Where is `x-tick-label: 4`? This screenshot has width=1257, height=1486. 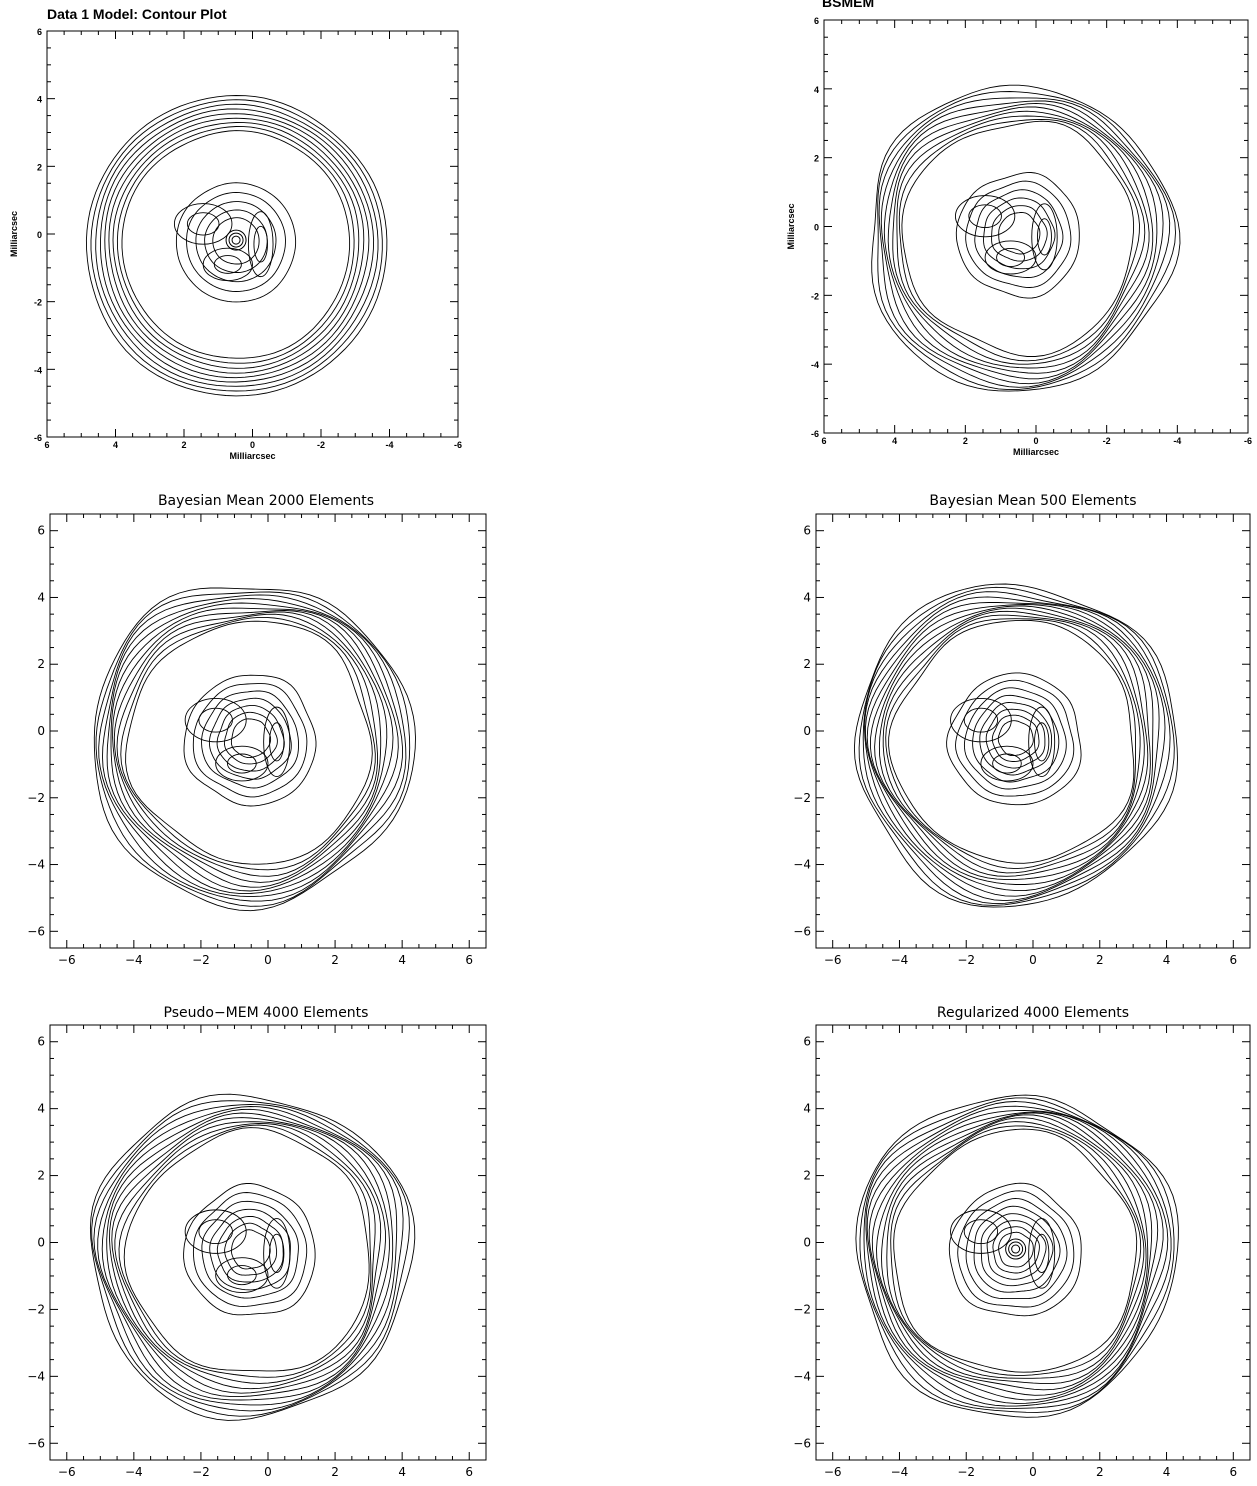
x-tick-label: 4 is located at coordinates (894, 441).